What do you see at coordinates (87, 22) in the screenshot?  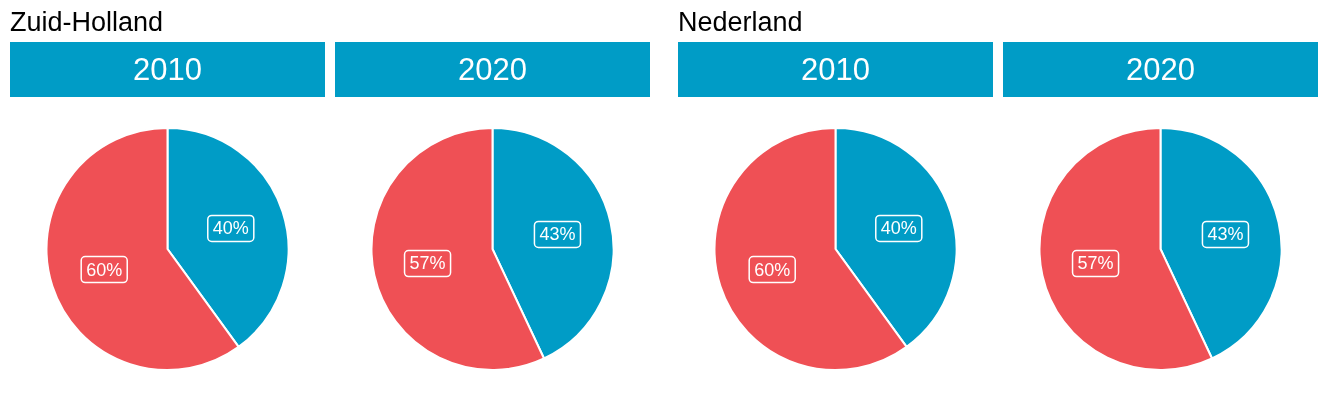 I see `chart-title: Zuid-Holland` at bounding box center [87, 22].